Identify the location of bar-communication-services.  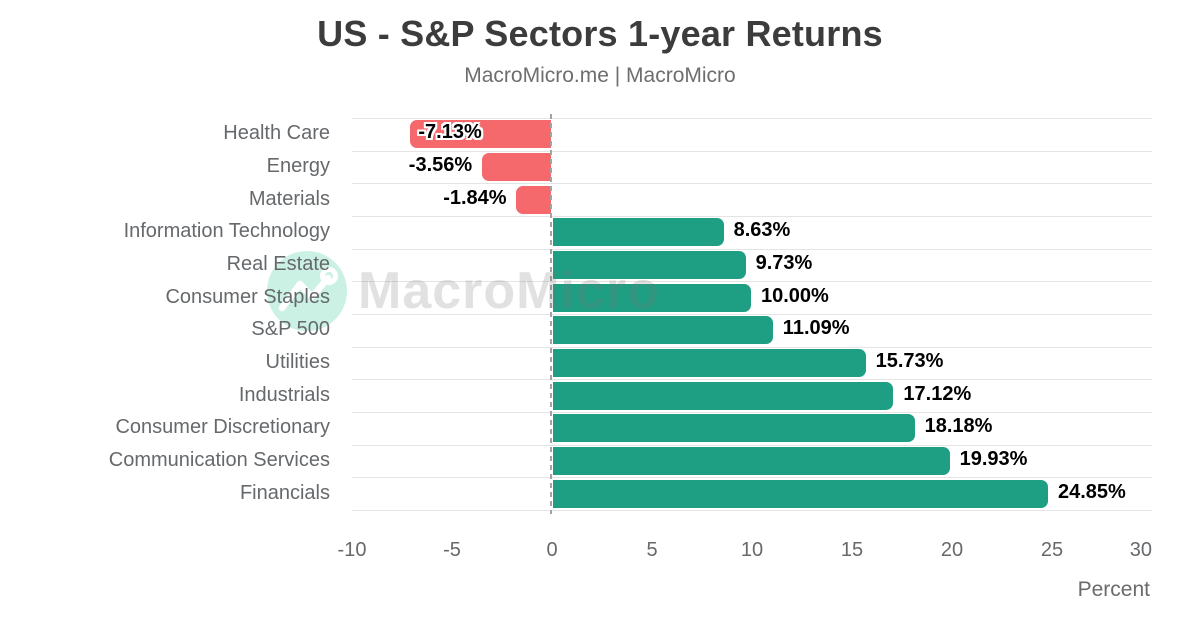
(751, 461).